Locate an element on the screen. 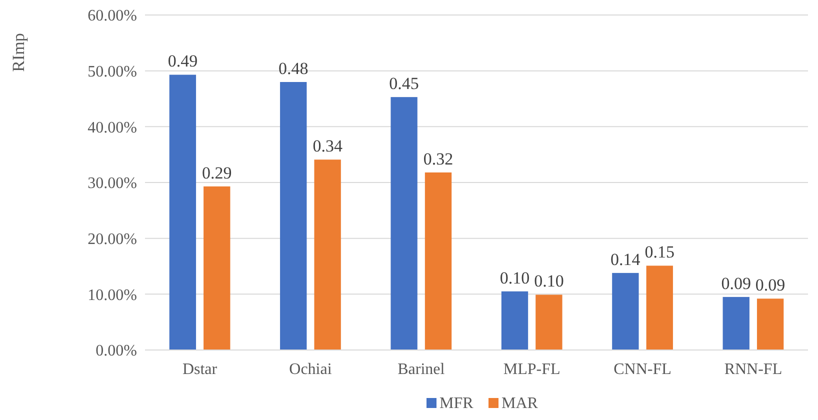  x-tick-label: CNN-FL is located at coordinates (643, 369).